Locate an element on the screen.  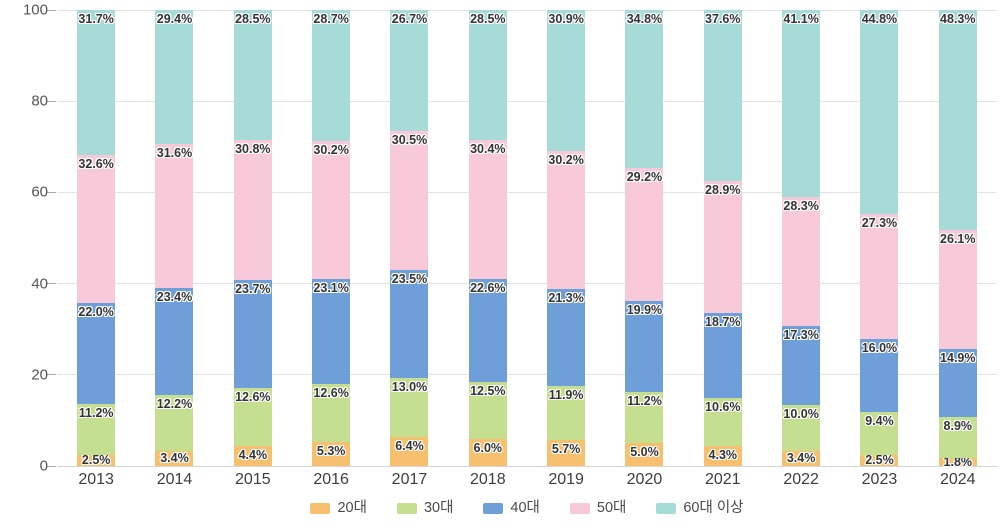
bar-value-label: 5.0% is located at coordinates (644, 452).